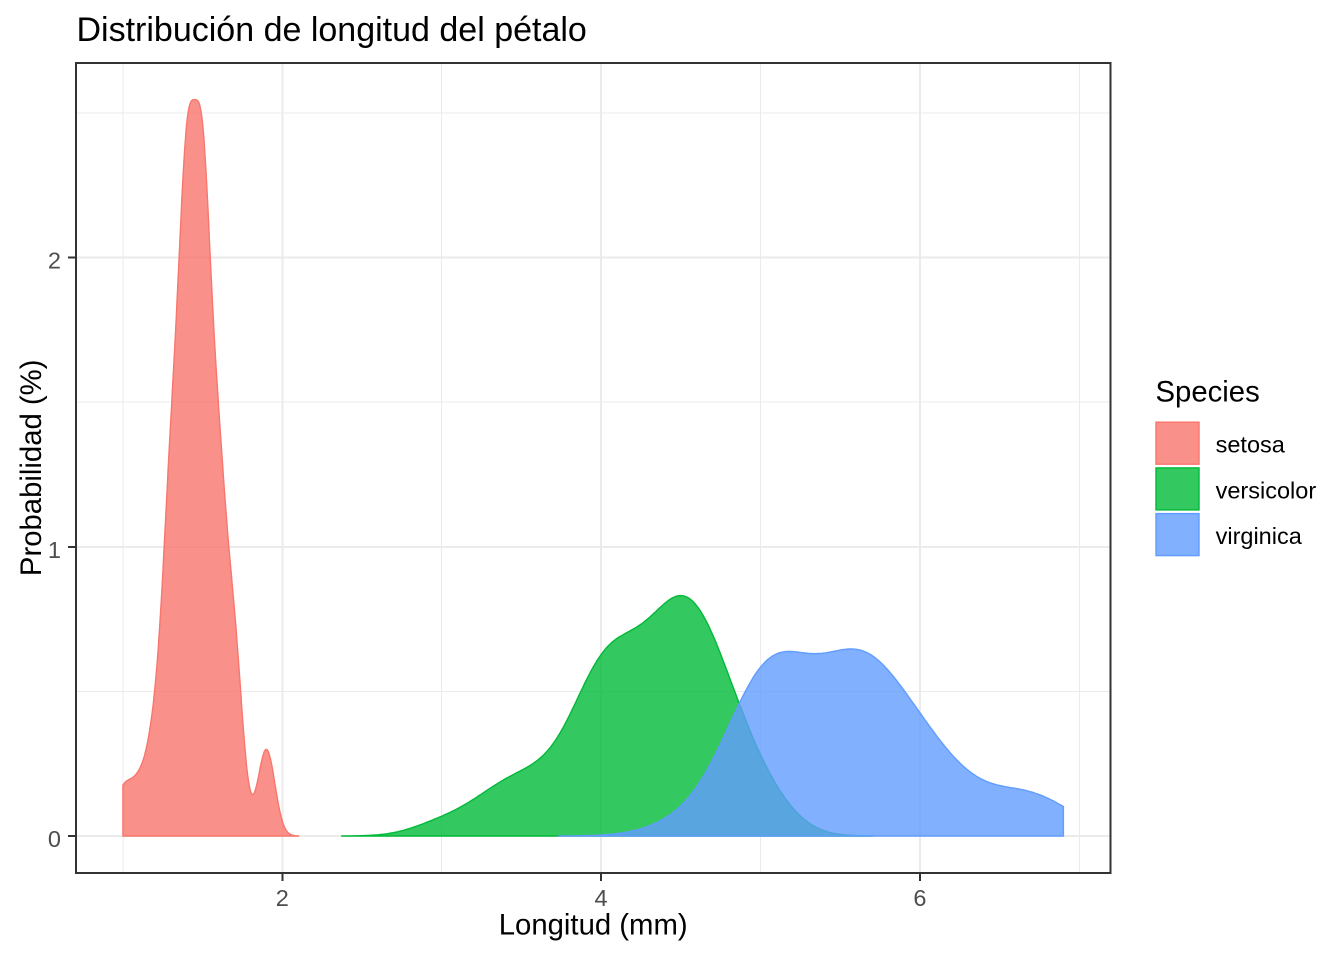  What do you see at coordinates (54, 550) in the screenshot?
I see `svg-text: 1` at bounding box center [54, 550].